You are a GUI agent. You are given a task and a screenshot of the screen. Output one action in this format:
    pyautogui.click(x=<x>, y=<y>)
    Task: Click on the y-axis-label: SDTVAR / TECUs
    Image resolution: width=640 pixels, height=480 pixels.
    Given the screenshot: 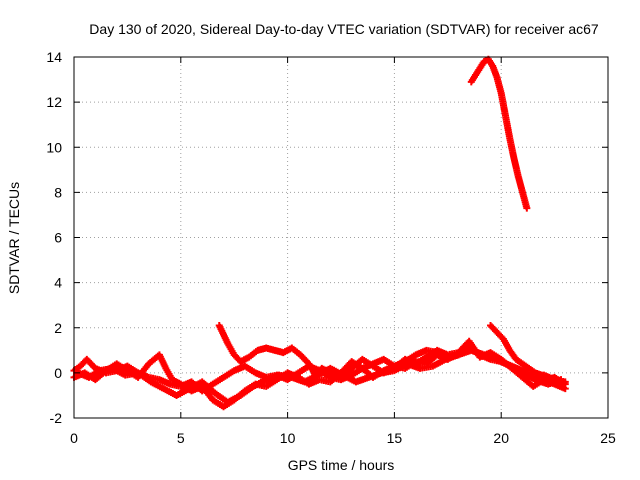 What is the action you would take?
    pyautogui.click(x=14, y=238)
    